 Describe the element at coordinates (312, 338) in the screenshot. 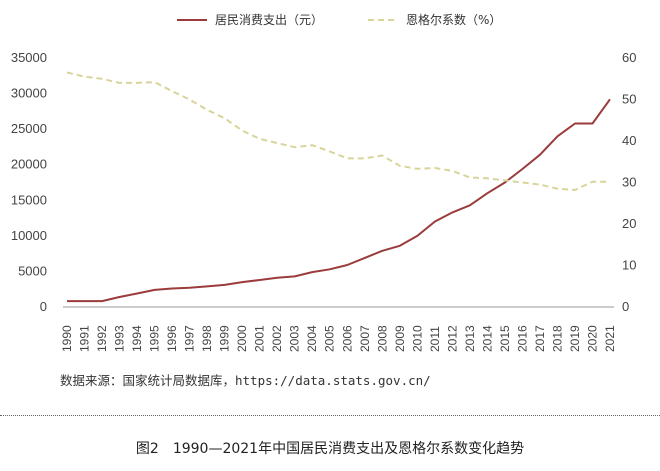

I see `x-tick-label: 2004` at that location.